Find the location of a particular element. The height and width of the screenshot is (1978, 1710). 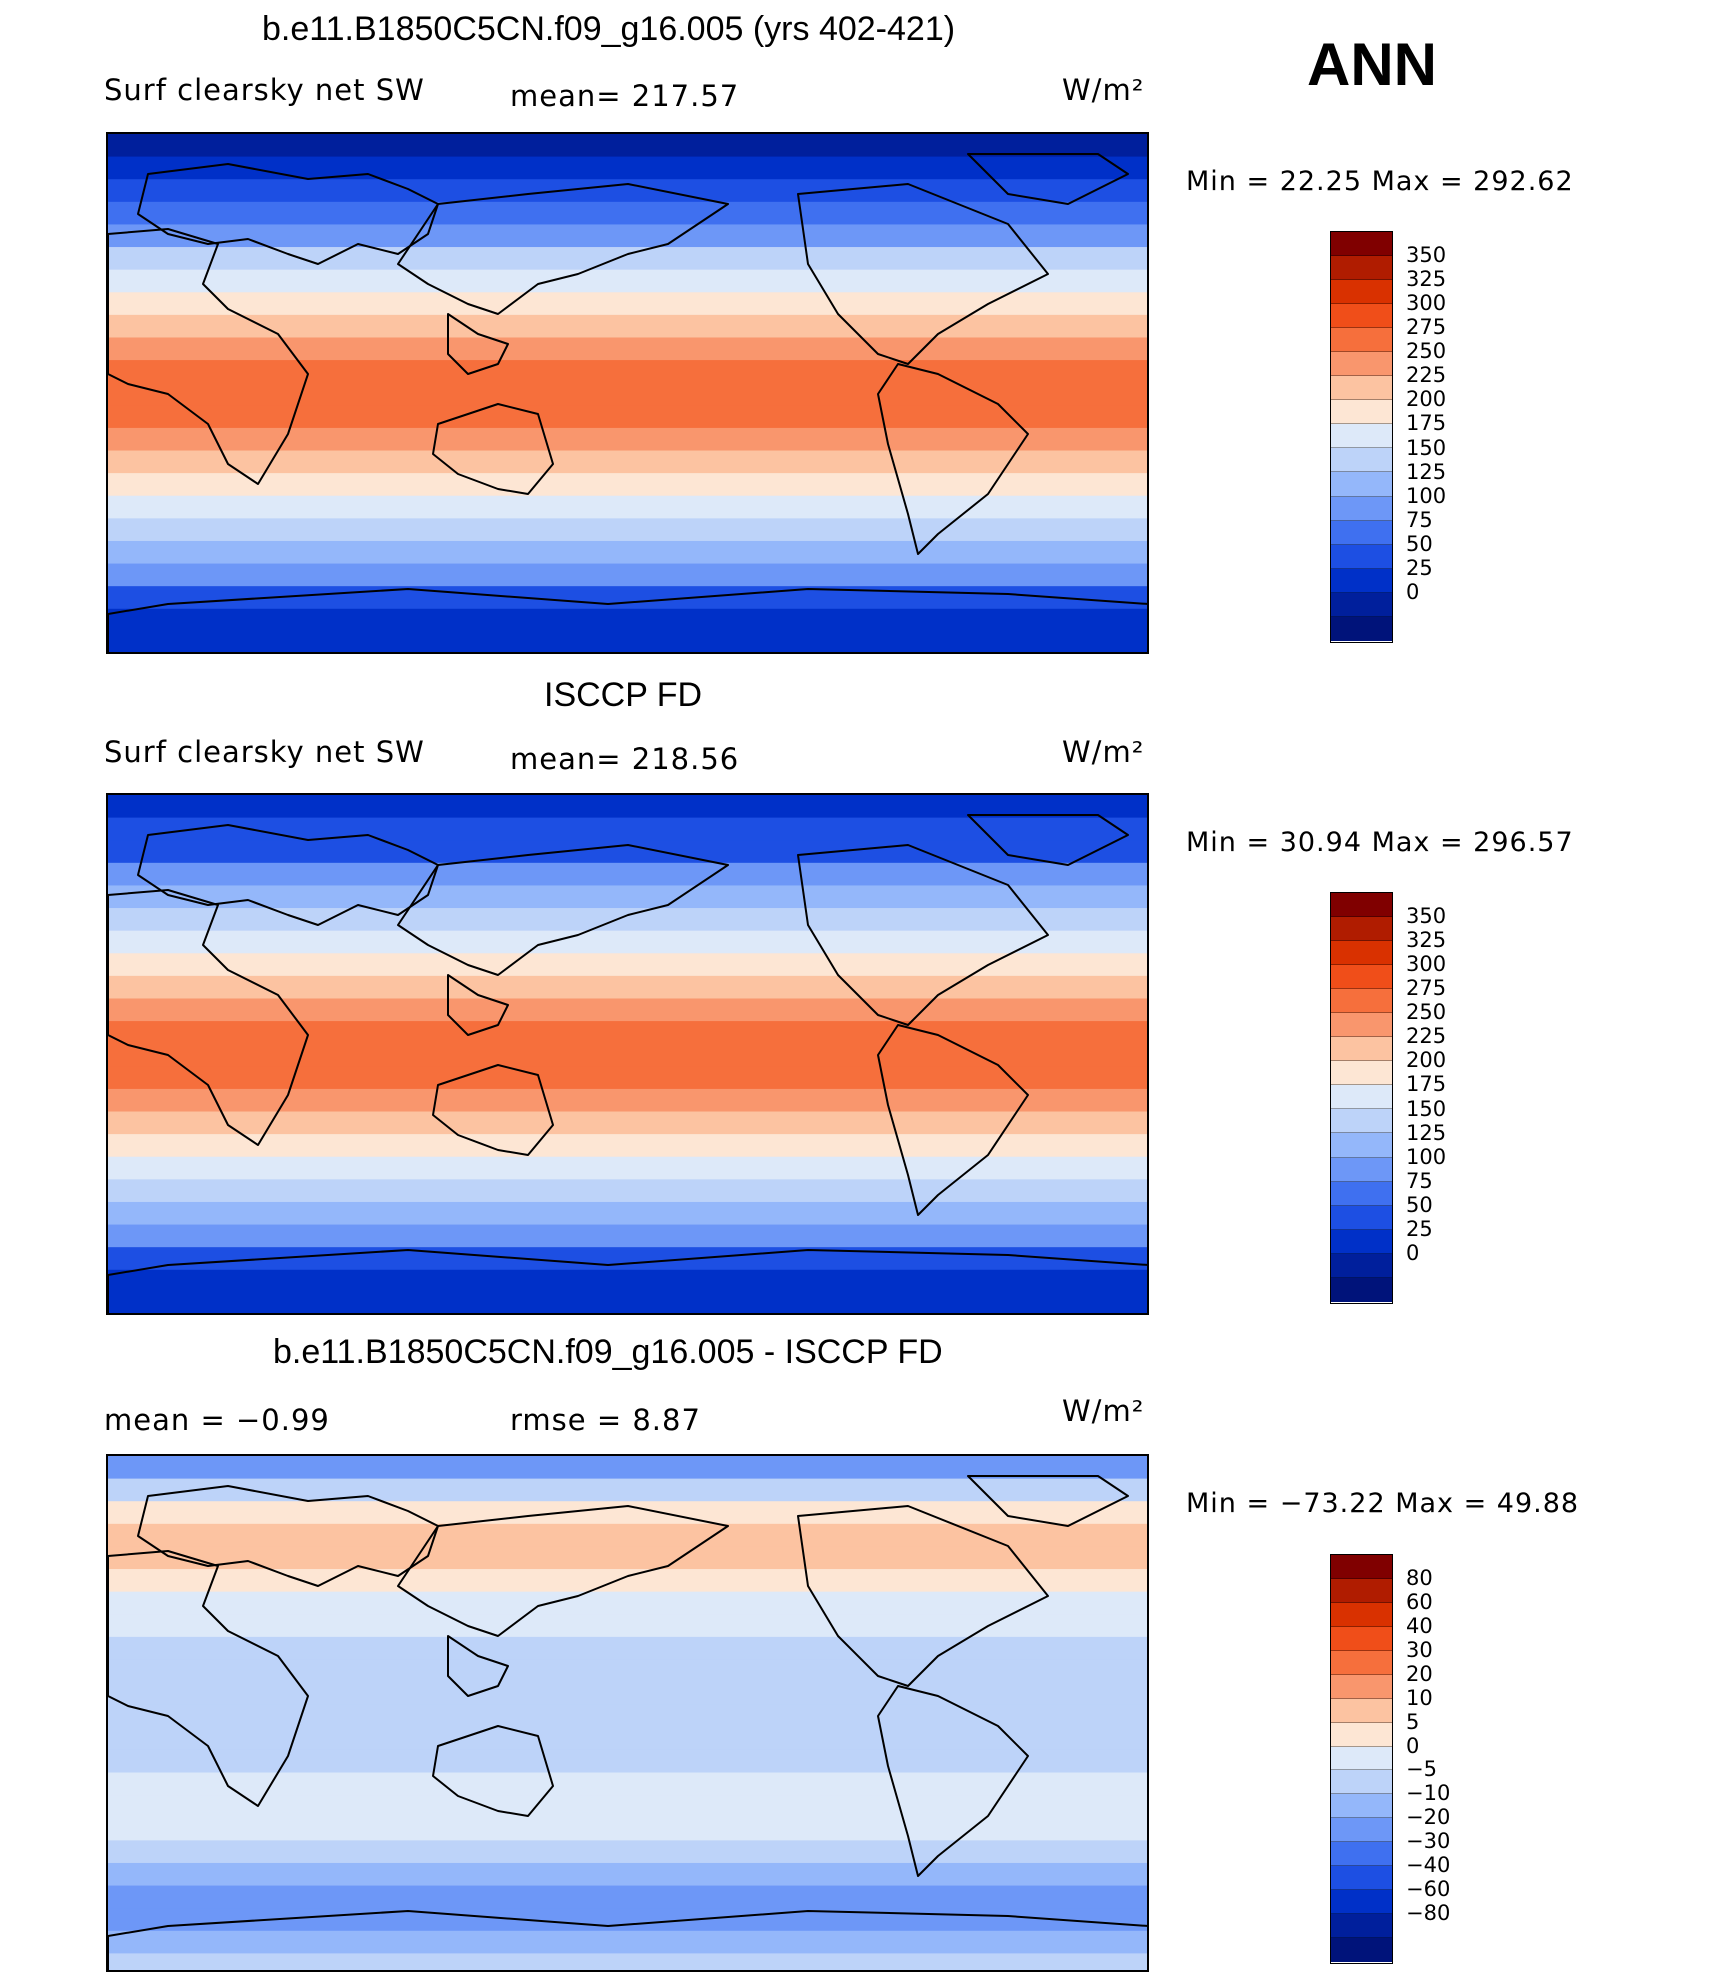

colorbar-tick-label: −30 is located at coordinates (1428, 1841).